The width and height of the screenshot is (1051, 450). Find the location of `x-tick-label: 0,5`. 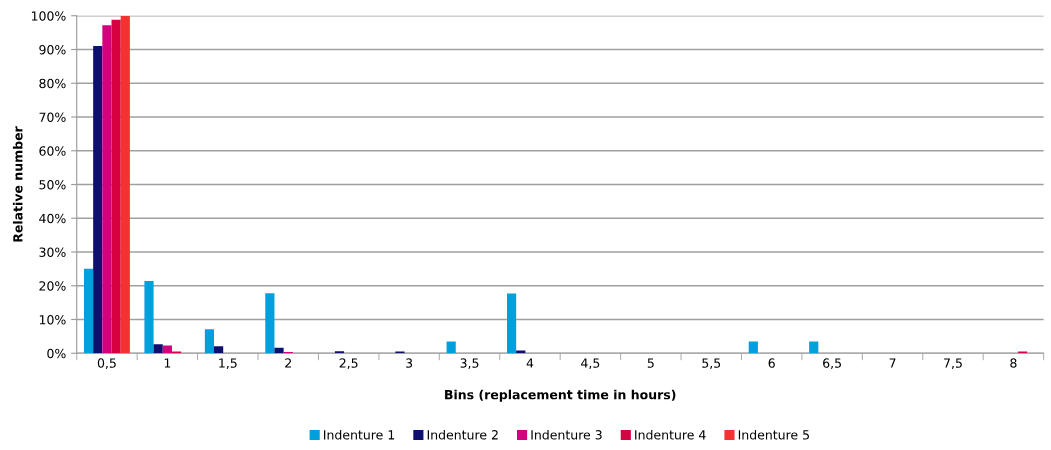

x-tick-label: 0,5 is located at coordinates (106, 364).